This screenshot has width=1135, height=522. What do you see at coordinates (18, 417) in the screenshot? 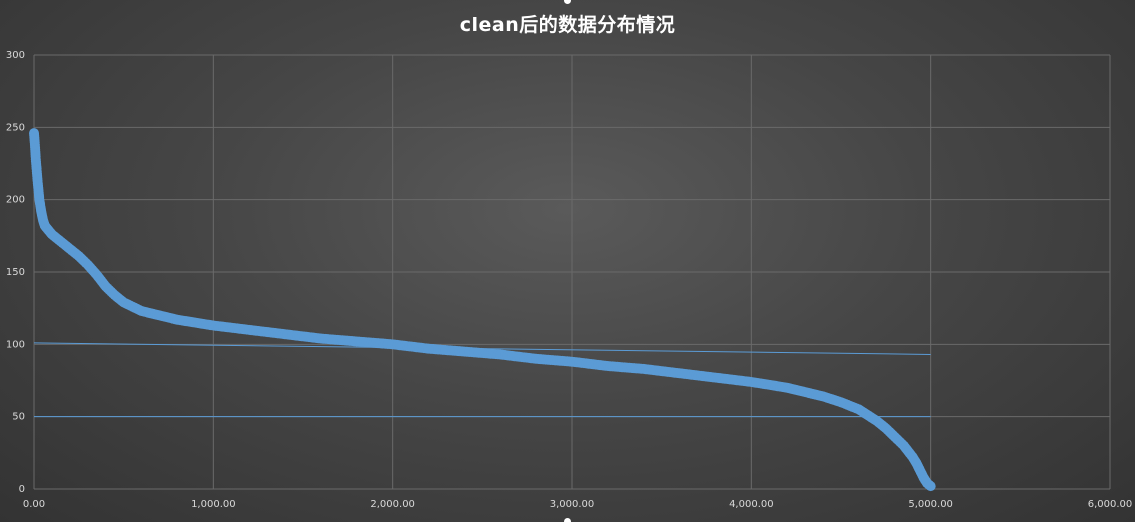
I see `y-tick-label: 50` at bounding box center [18, 417].